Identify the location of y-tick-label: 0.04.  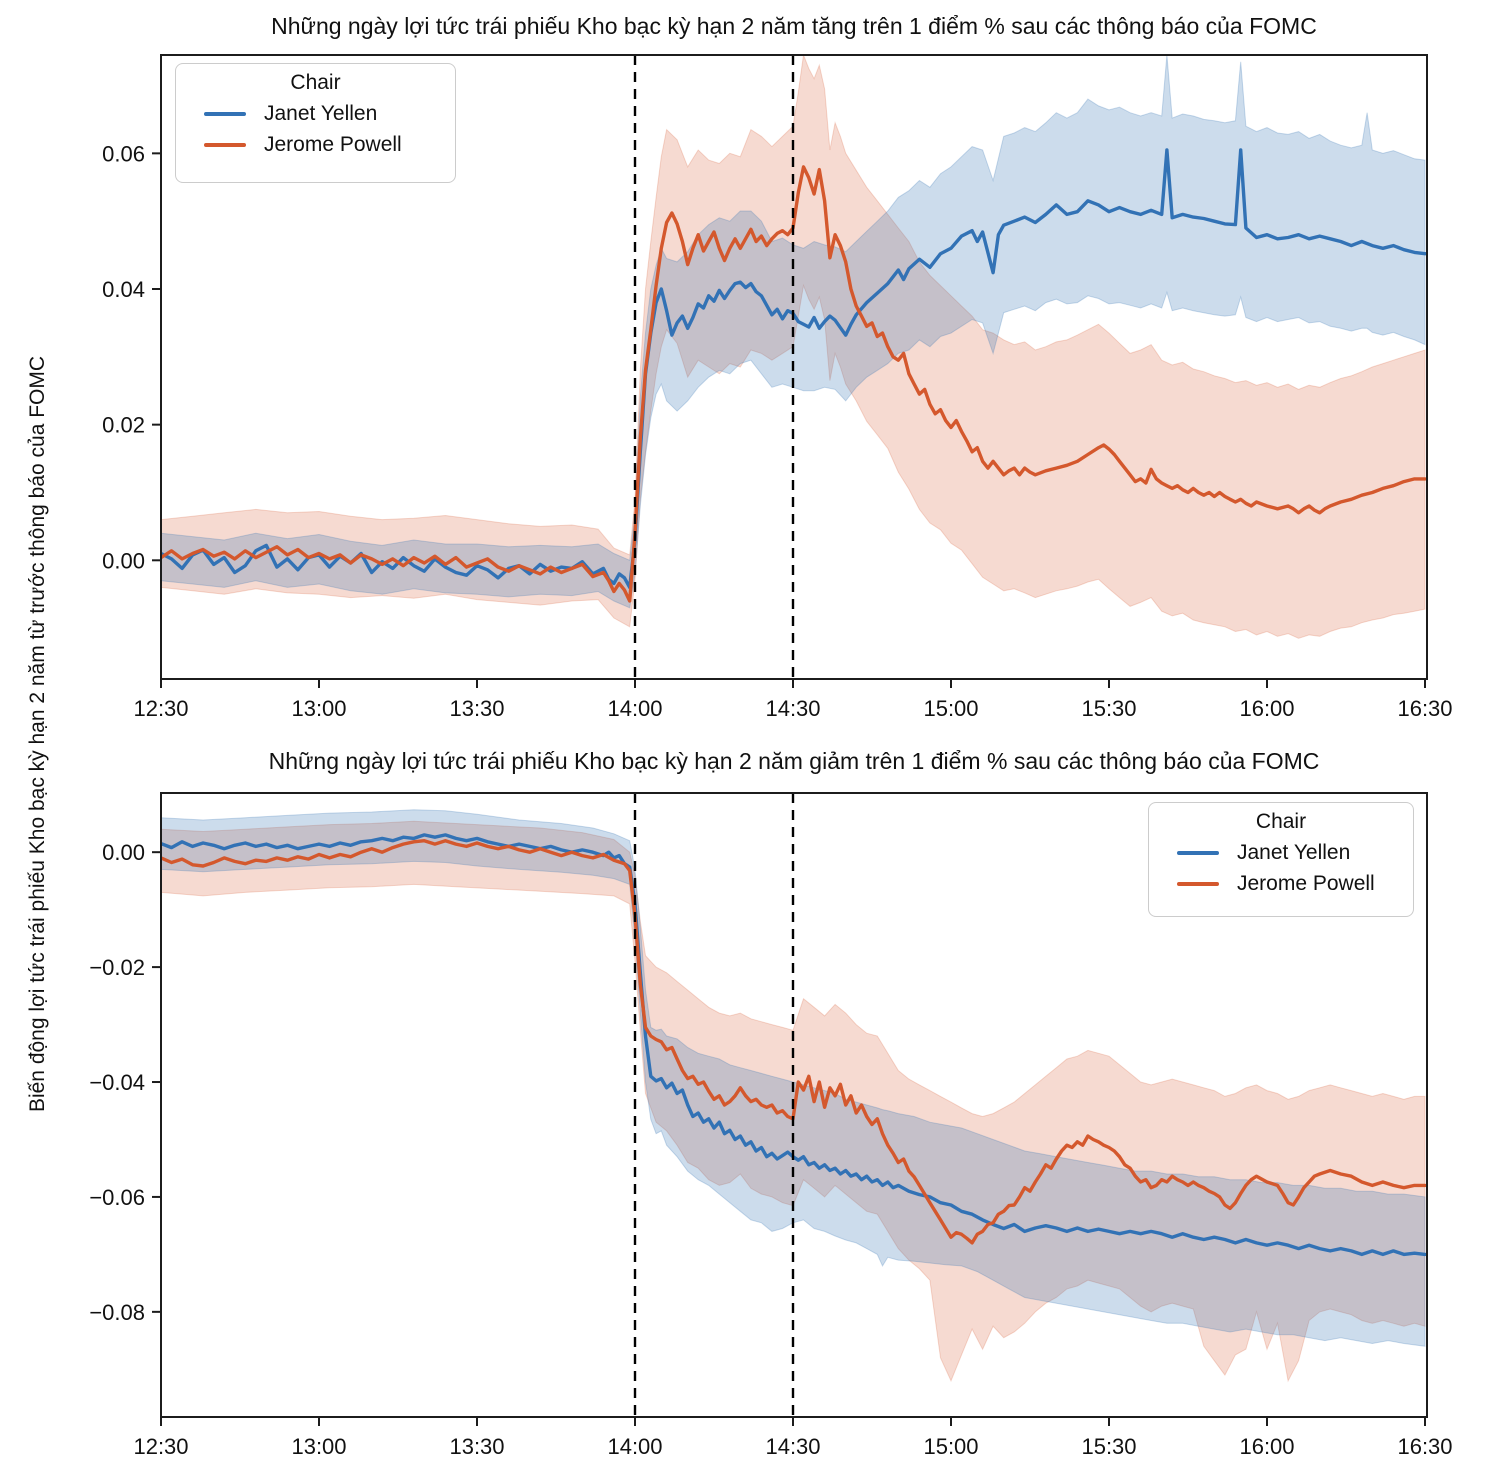
(123, 289).